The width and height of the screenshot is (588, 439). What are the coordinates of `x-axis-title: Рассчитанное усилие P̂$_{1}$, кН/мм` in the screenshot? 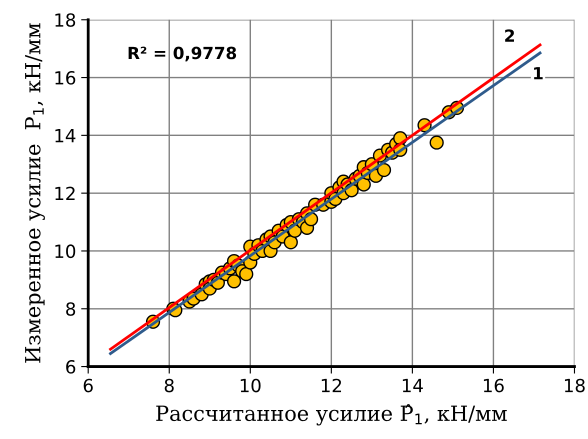 It's located at (331, 415).